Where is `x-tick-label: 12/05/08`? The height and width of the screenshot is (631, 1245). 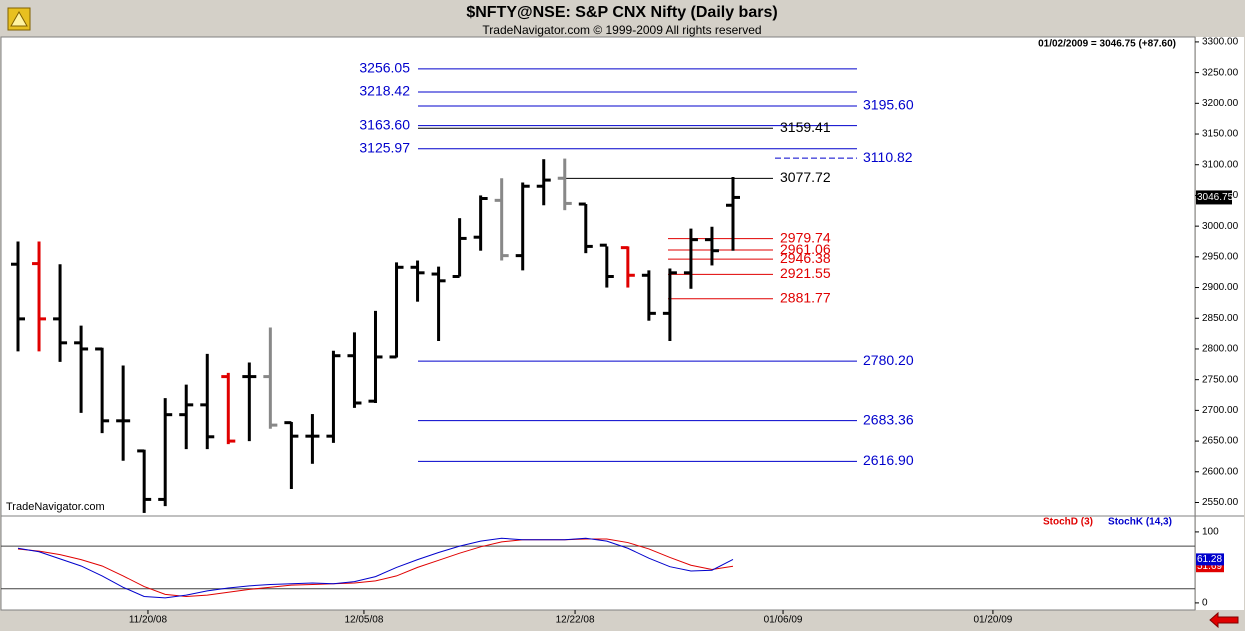
x-tick-label: 12/05/08 is located at coordinates (363, 620).